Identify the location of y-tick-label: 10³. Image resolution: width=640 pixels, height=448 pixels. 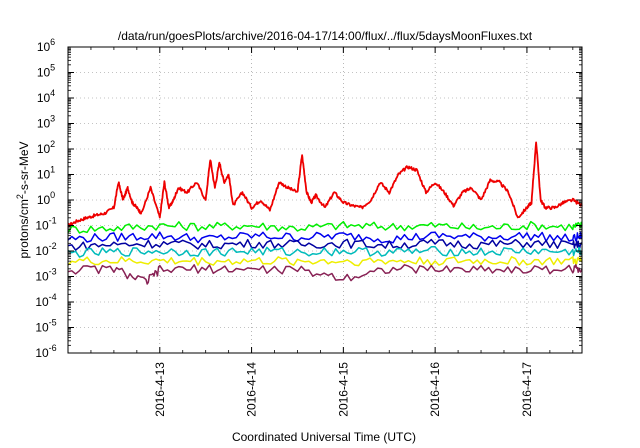
(46, 122).